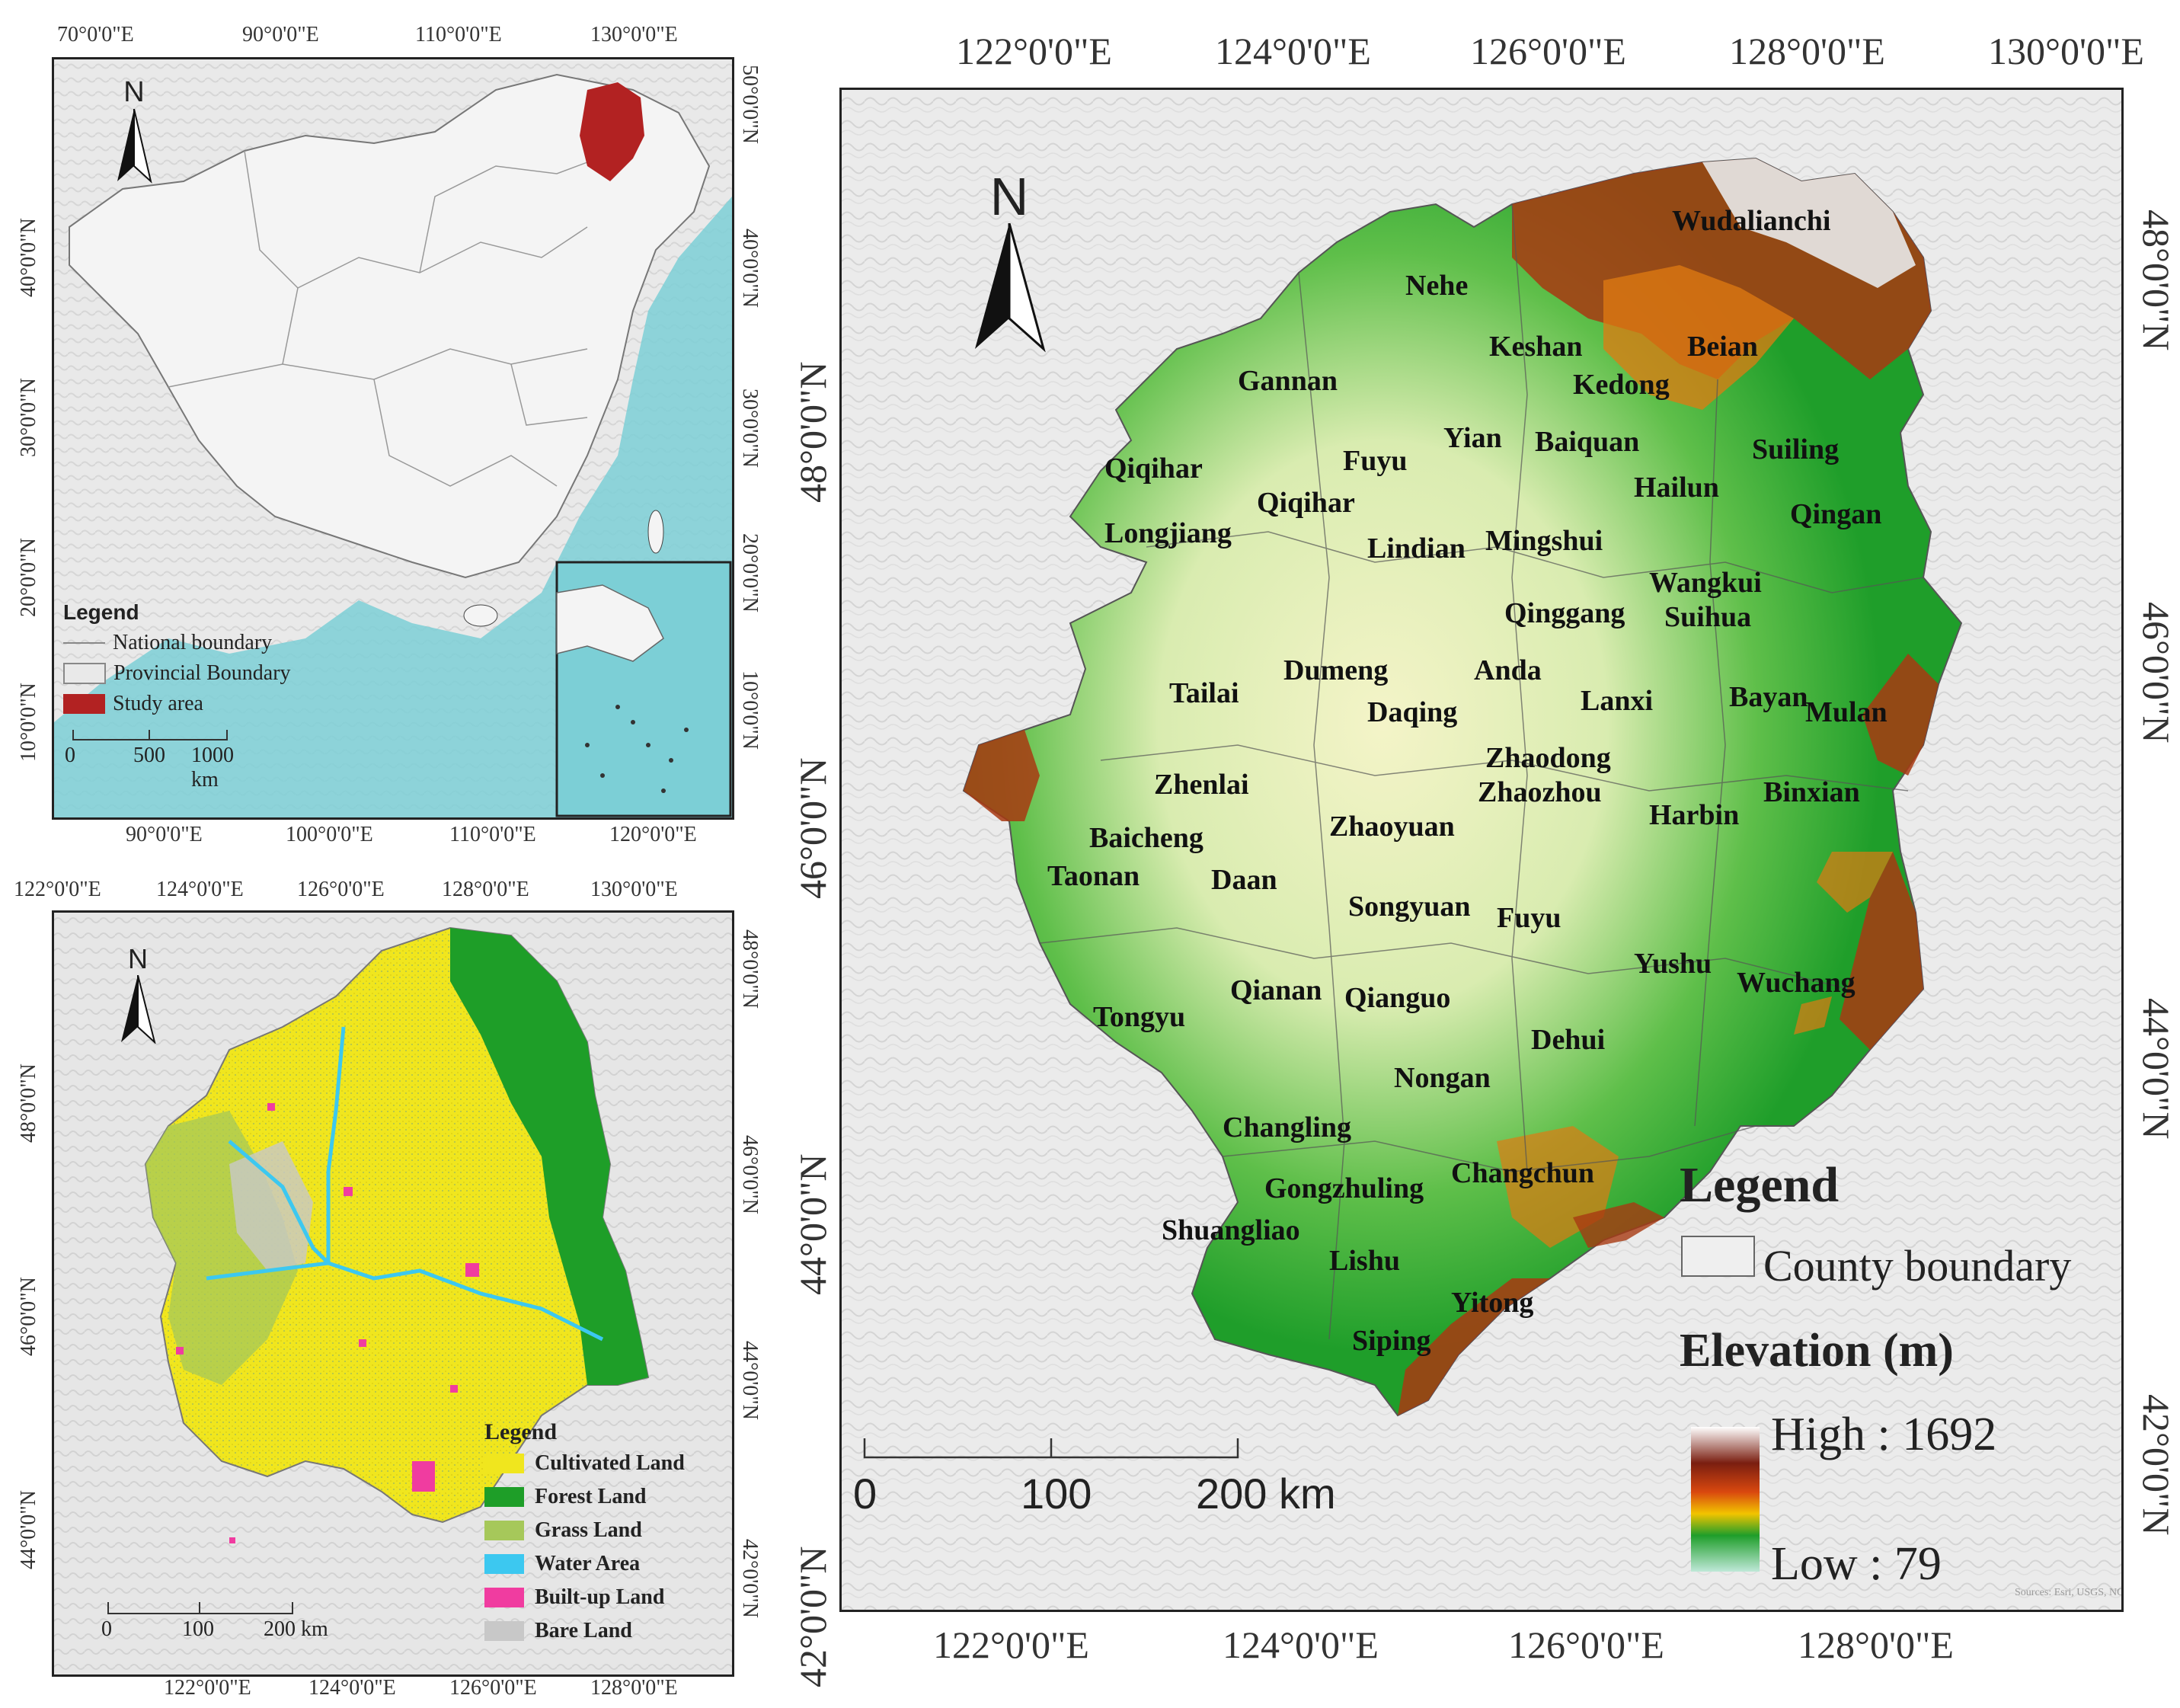 Image resolution: width=2180 pixels, height=1708 pixels. I want to click on china-right-tick: 30°0'0"N, so click(750, 429).